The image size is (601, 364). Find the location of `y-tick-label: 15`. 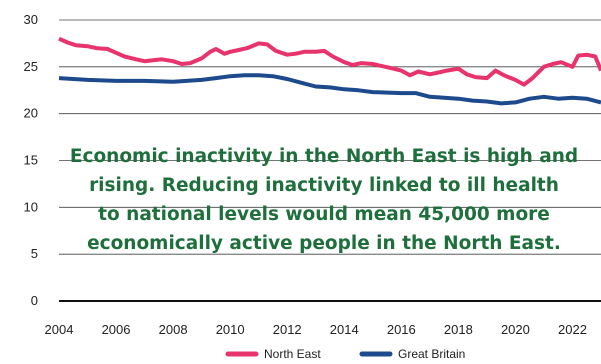

y-tick-label: 15 is located at coordinates (31, 160).